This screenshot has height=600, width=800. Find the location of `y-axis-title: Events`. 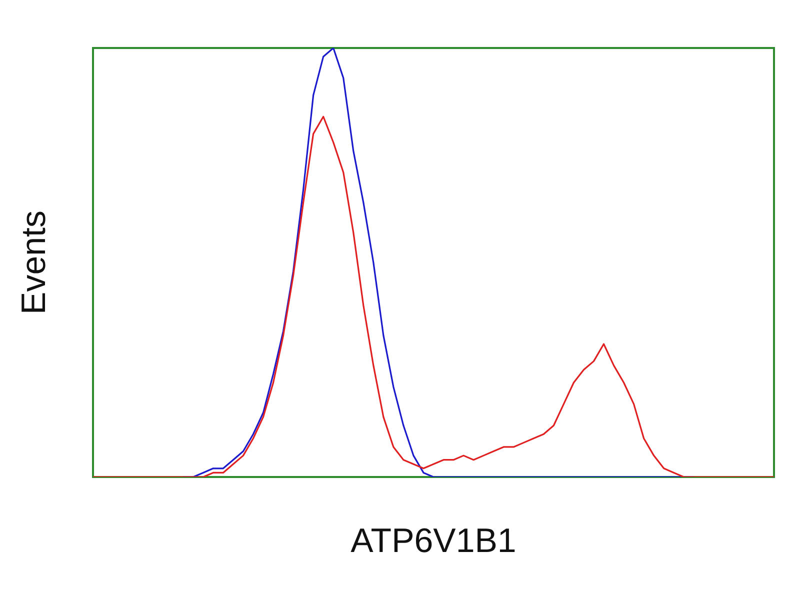

y-axis-title: Events is located at coordinates (34, 262).